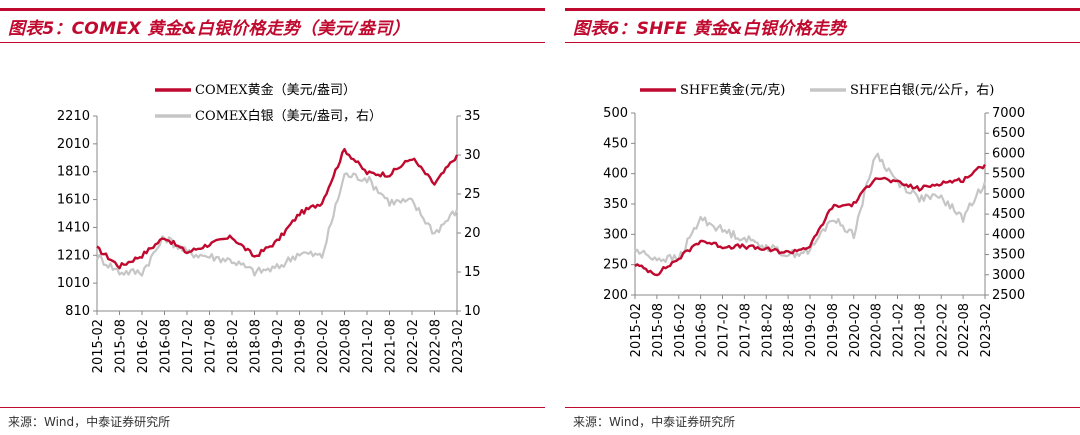 This screenshot has width=1080, height=435. Describe the element at coordinates (1008, 275) in the screenshot. I see `y-tick-label-right: 3000` at that location.